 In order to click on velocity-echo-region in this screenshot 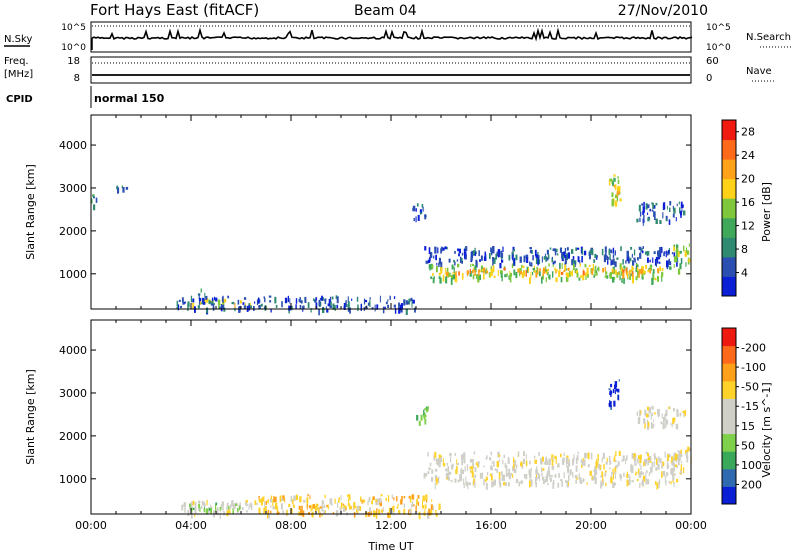, I will do `click(347, 506)`.